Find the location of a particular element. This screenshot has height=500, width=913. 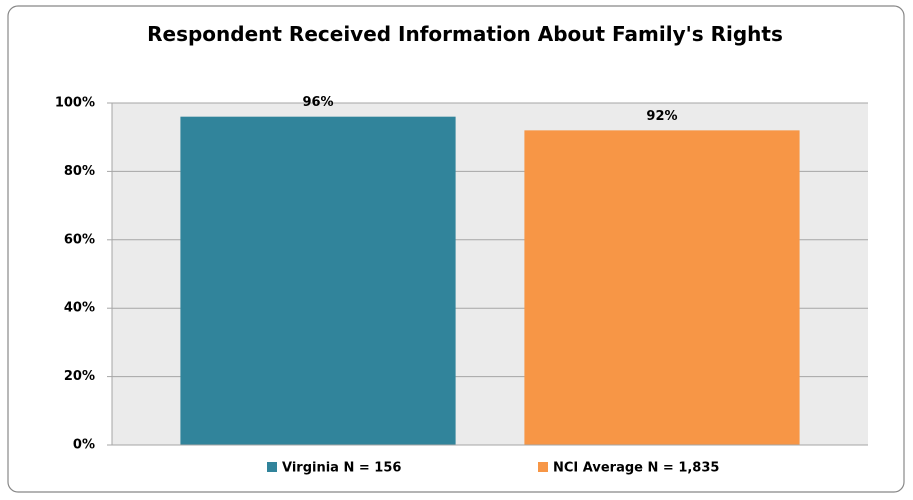

y-tick-label: 60% is located at coordinates (79, 239).